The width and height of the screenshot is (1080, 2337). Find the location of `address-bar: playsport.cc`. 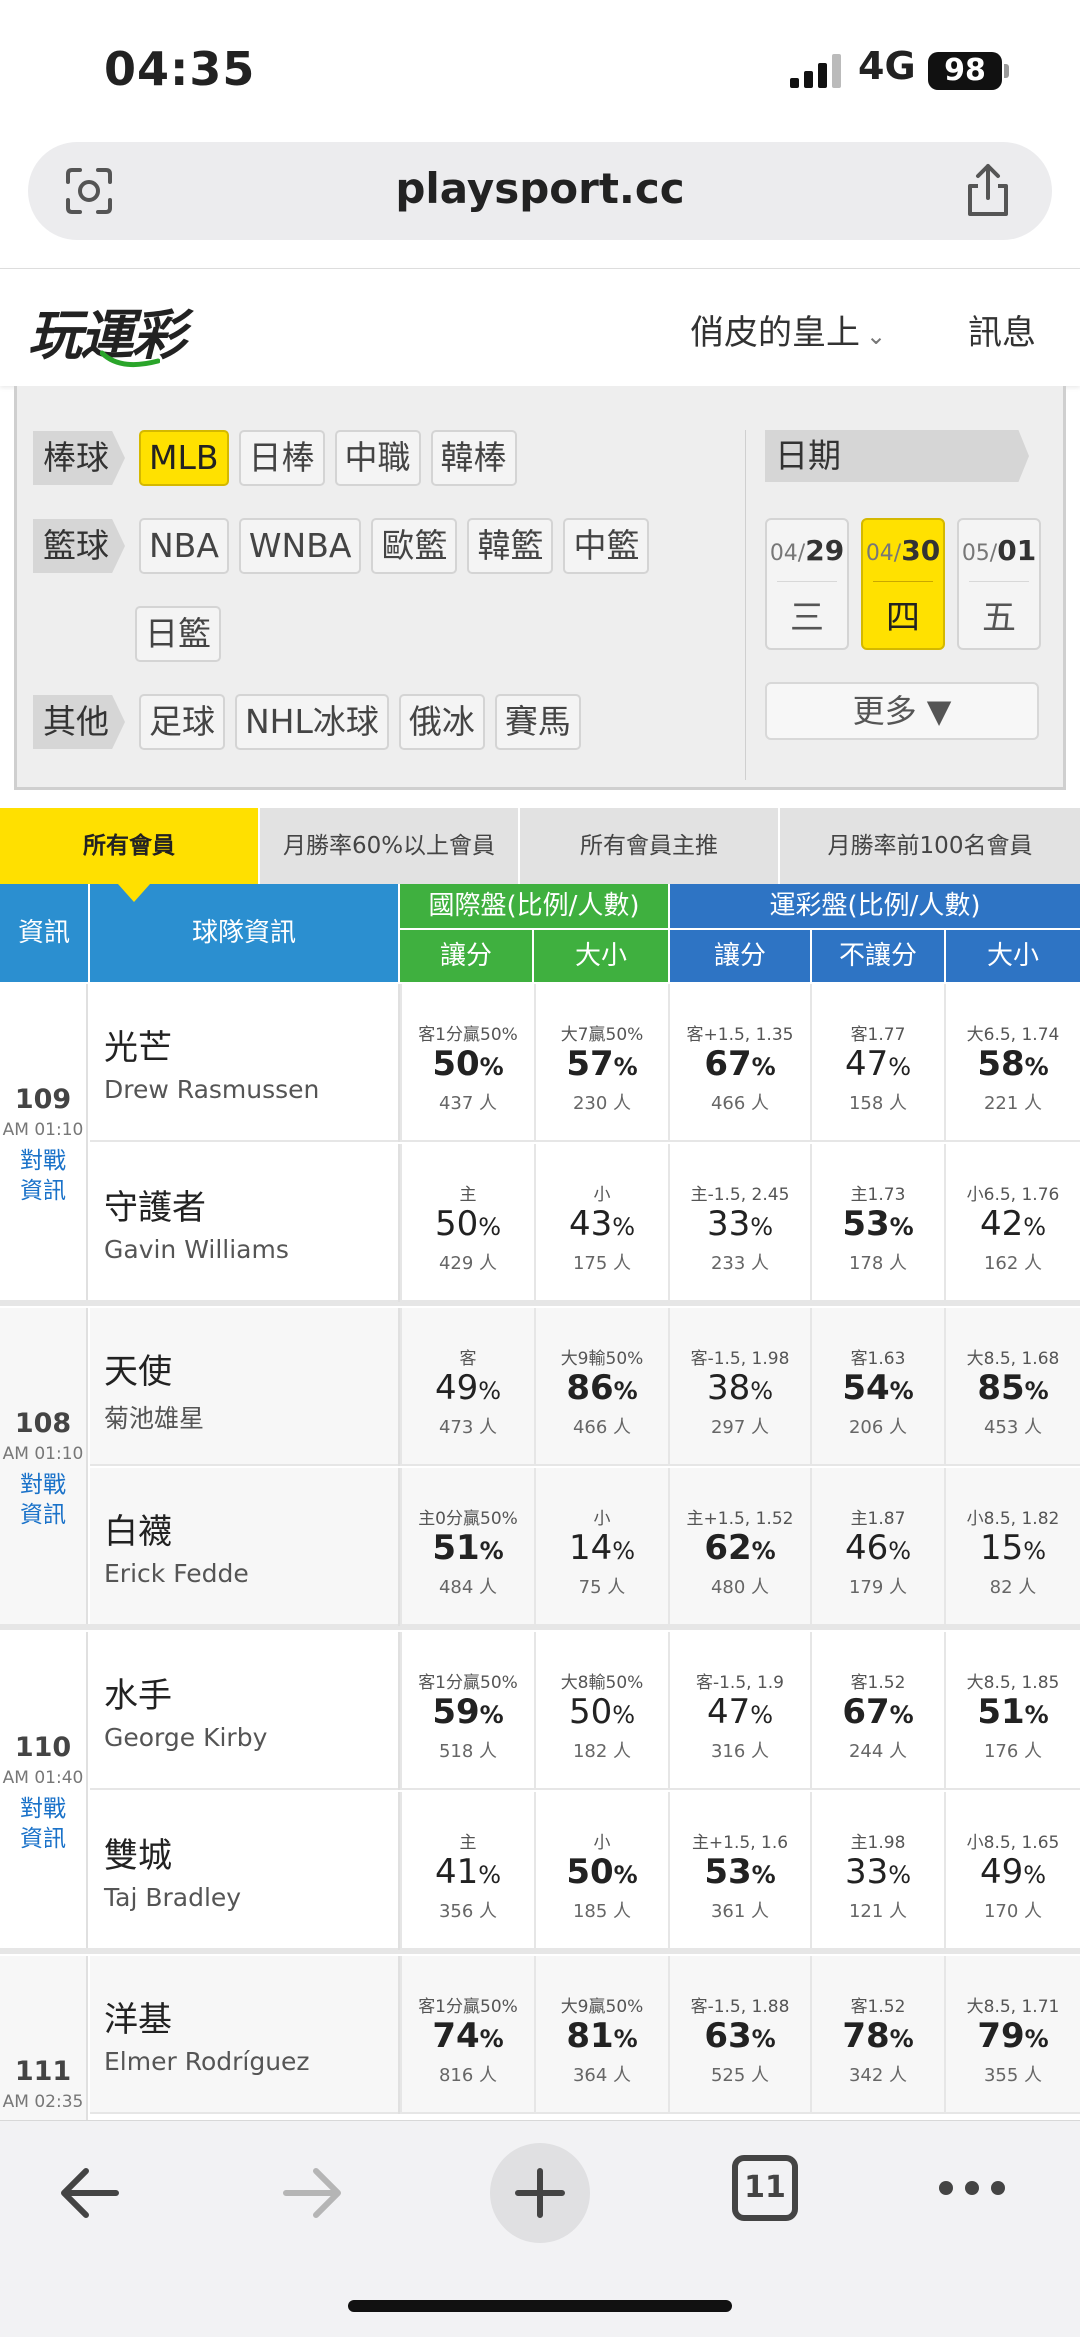

address-bar: playsport.cc is located at coordinates (540, 191).